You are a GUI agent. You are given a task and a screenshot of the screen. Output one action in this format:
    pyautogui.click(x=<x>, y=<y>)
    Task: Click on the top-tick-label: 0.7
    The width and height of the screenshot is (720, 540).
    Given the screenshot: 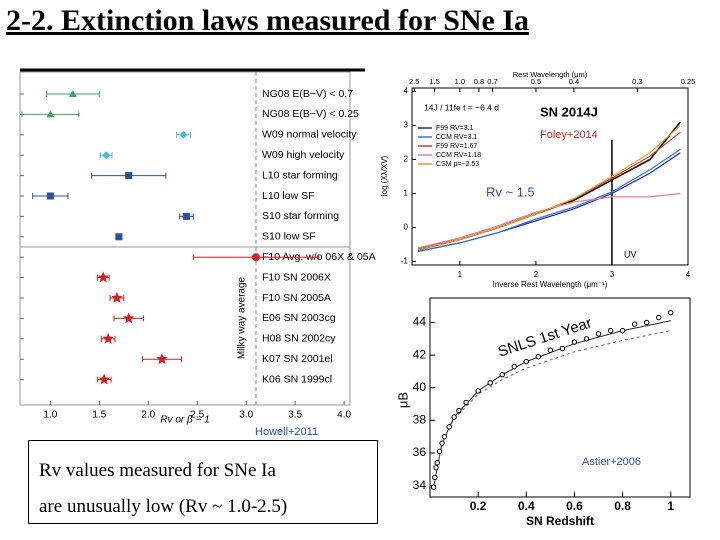 What is the action you would take?
    pyautogui.click(x=492, y=81)
    